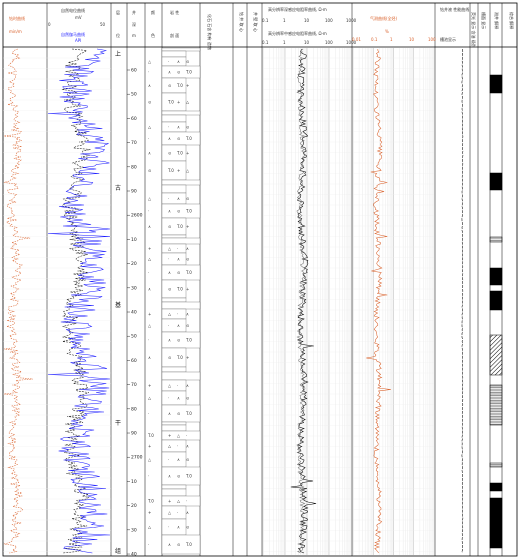 The image size is (520, 560). What do you see at coordinates (150, 501) in the screenshot?
I see `lith-code: T.0` at bounding box center [150, 501].